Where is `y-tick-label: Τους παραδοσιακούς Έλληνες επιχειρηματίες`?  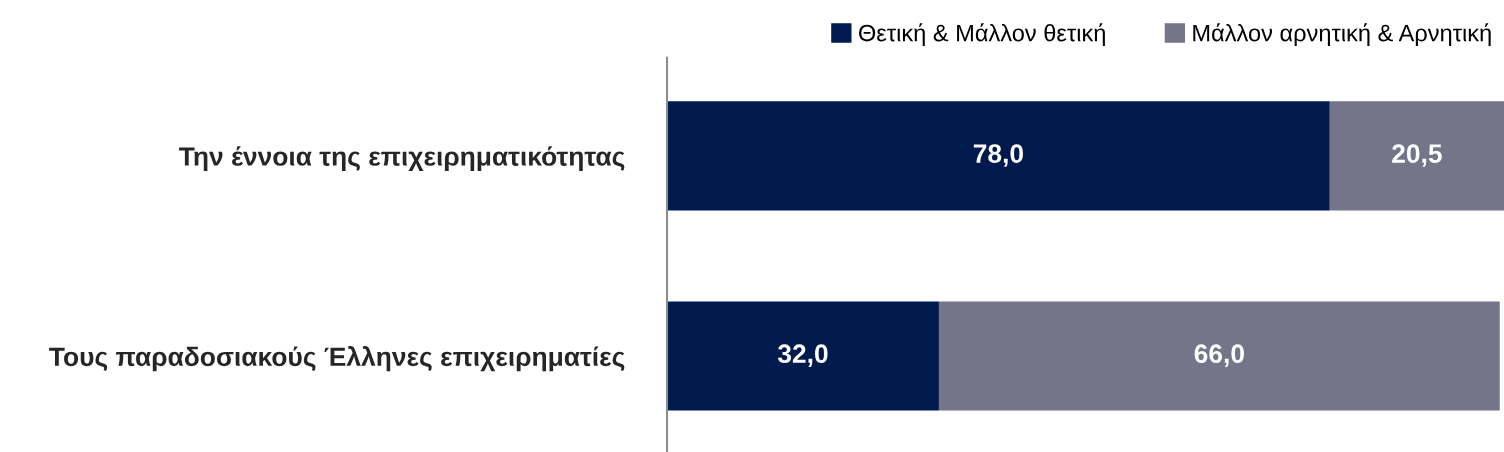
y-tick-label: Τους παραδοσιακούς Έλληνες επιχειρηματίες is located at coordinates (337, 359).